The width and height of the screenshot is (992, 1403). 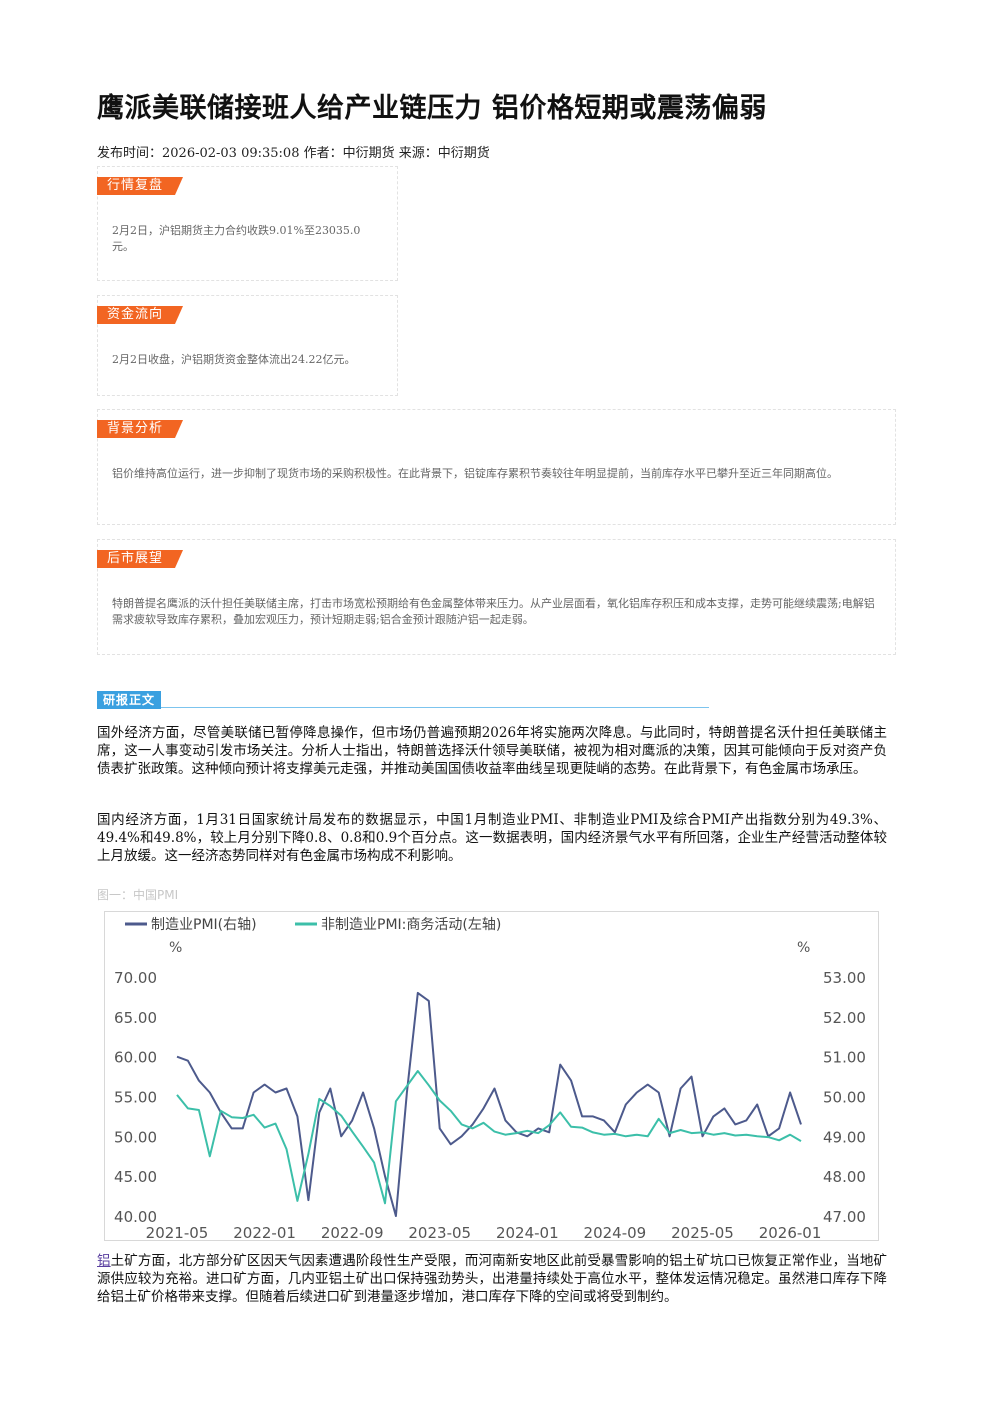 What do you see at coordinates (844, 1018) in the screenshot?
I see `y-right-tick-label: 52.00` at bounding box center [844, 1018].